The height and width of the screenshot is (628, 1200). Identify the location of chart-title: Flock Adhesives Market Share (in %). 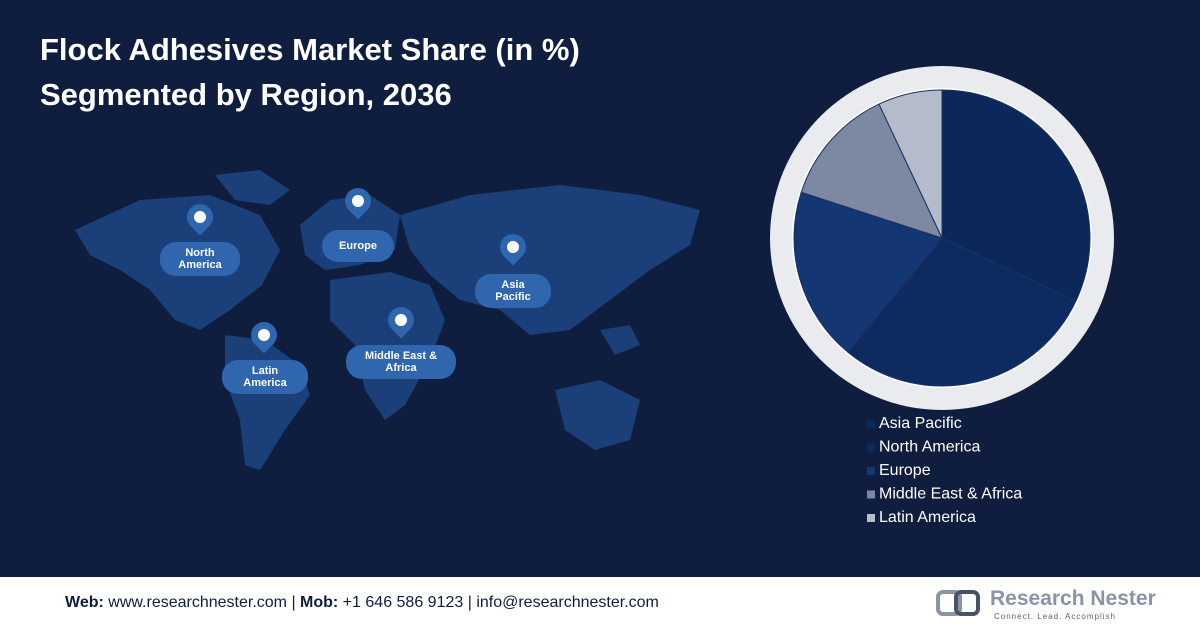
(310, 49).